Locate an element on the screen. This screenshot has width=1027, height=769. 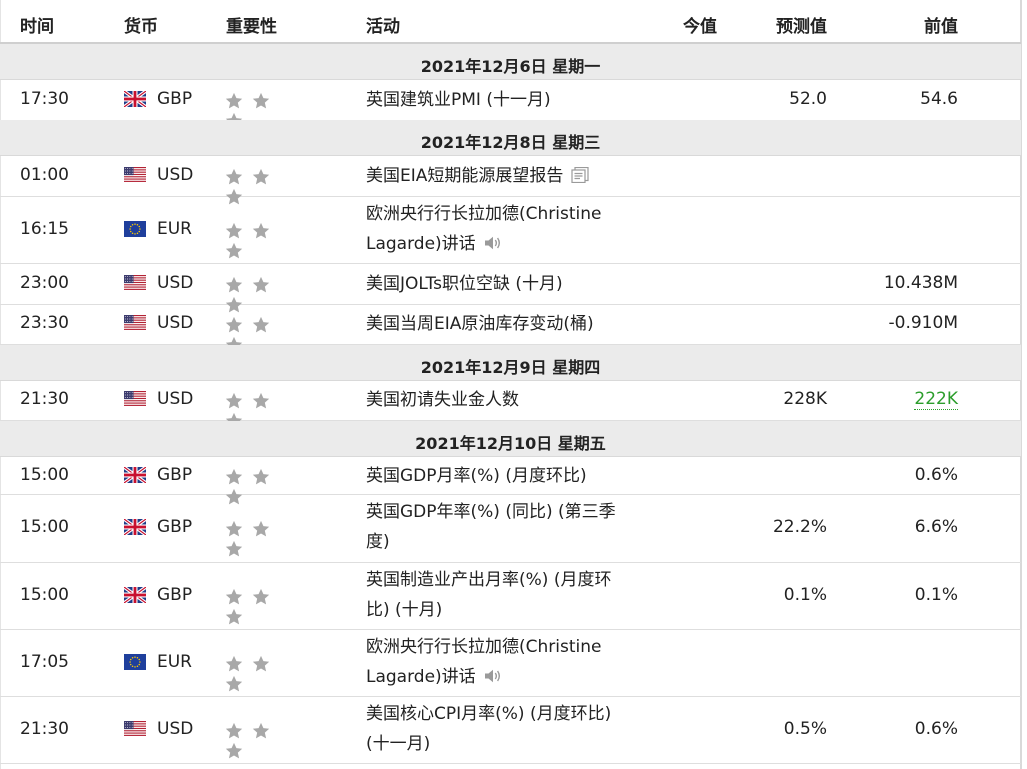
event-name-text: Lagarde)讲话 is located at coordinates (421, 244).